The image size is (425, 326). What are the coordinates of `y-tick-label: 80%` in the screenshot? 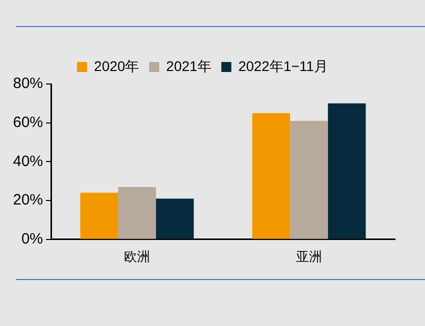 It's located at (28, 83).